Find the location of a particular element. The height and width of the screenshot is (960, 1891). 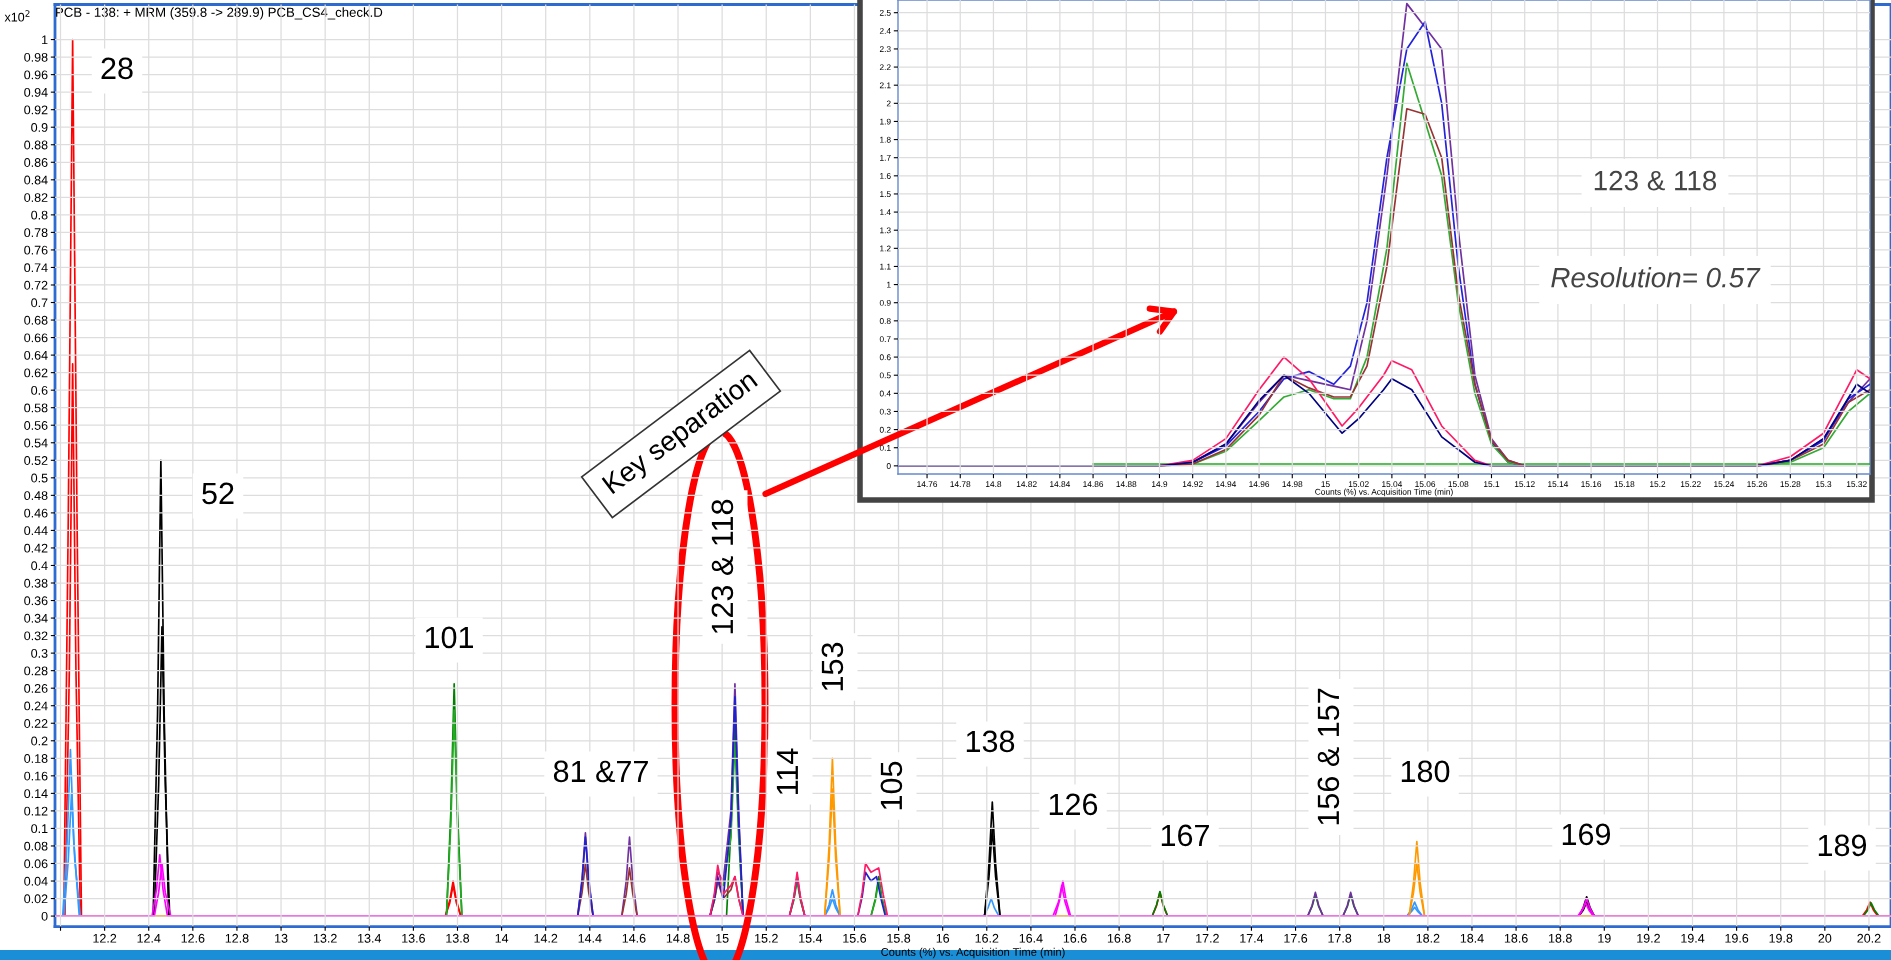

x-tick-label: 15.4 is located at coordinates (811, 938).